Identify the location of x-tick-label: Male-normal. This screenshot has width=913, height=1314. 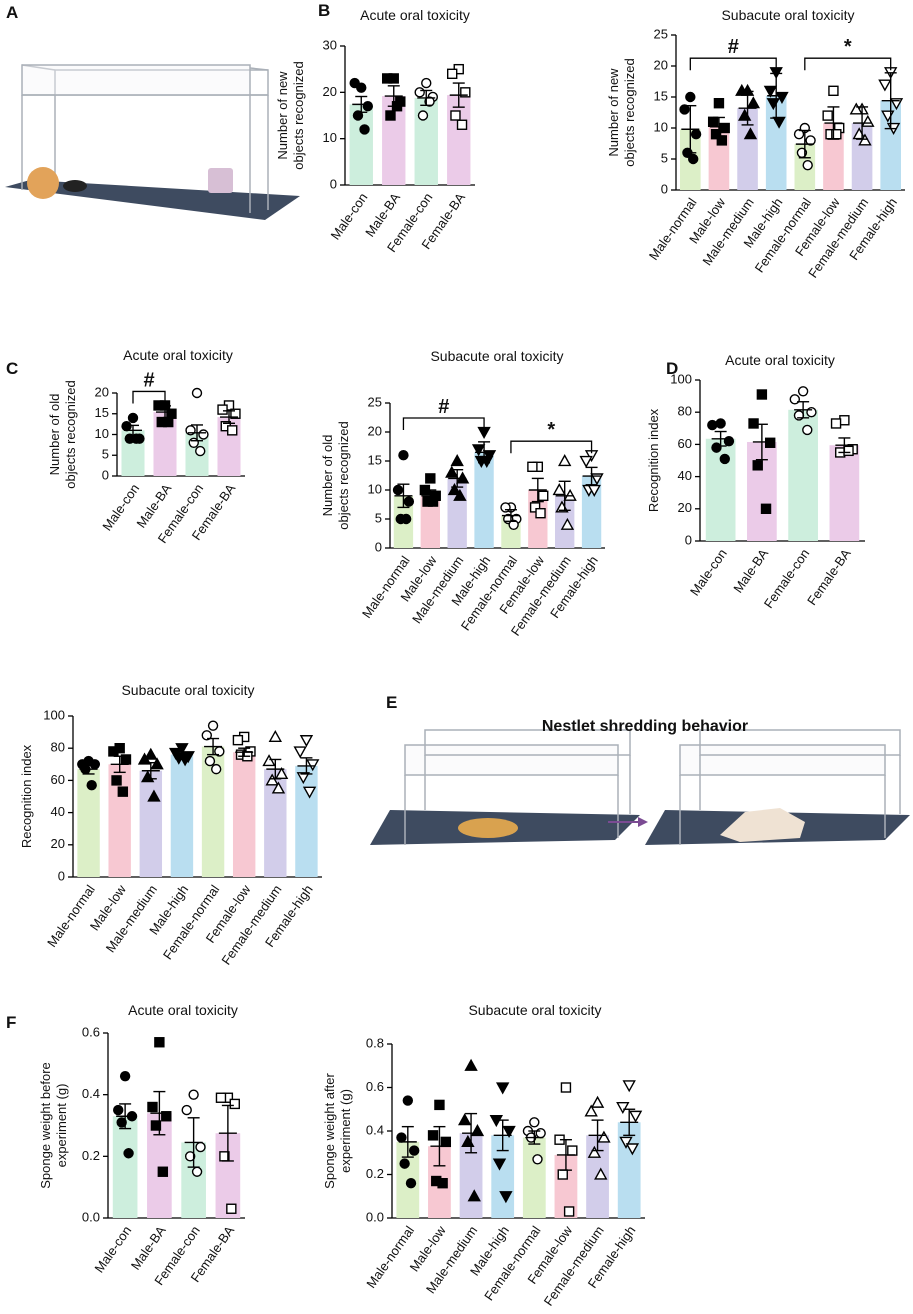
(390, 1257).